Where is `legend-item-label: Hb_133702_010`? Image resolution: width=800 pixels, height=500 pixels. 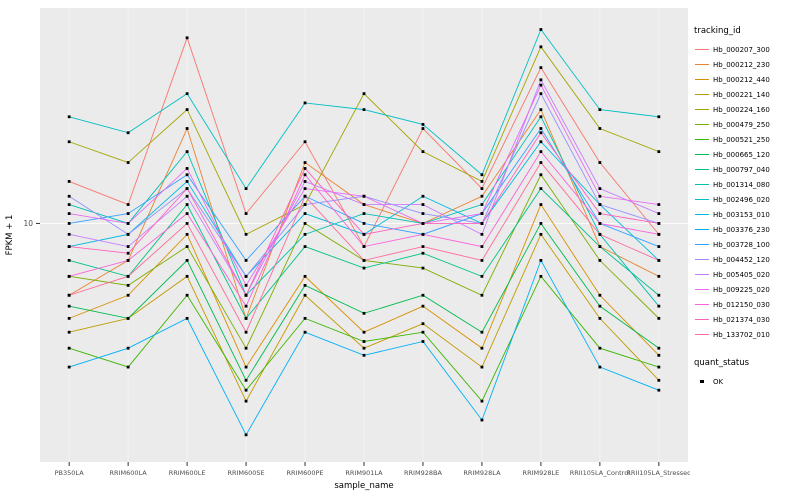
legend-item-label: Hb_133702_010 is located at coordinates (741, 334).